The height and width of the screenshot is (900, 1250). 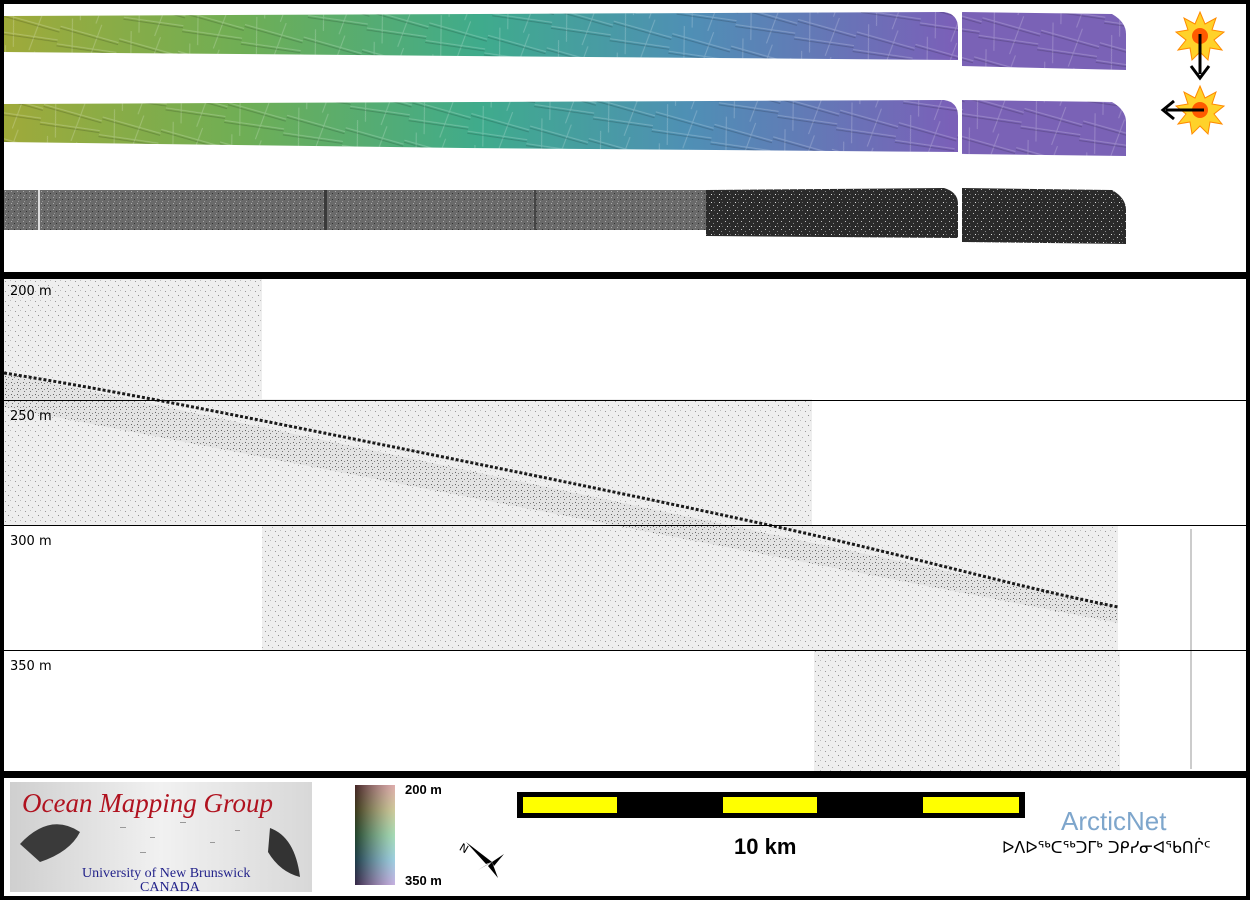 What do you see at coordinates (423, 880) in the screenshot?
I see `colorbar-bottom-label: 350 m` at bounding box center [423, 880].